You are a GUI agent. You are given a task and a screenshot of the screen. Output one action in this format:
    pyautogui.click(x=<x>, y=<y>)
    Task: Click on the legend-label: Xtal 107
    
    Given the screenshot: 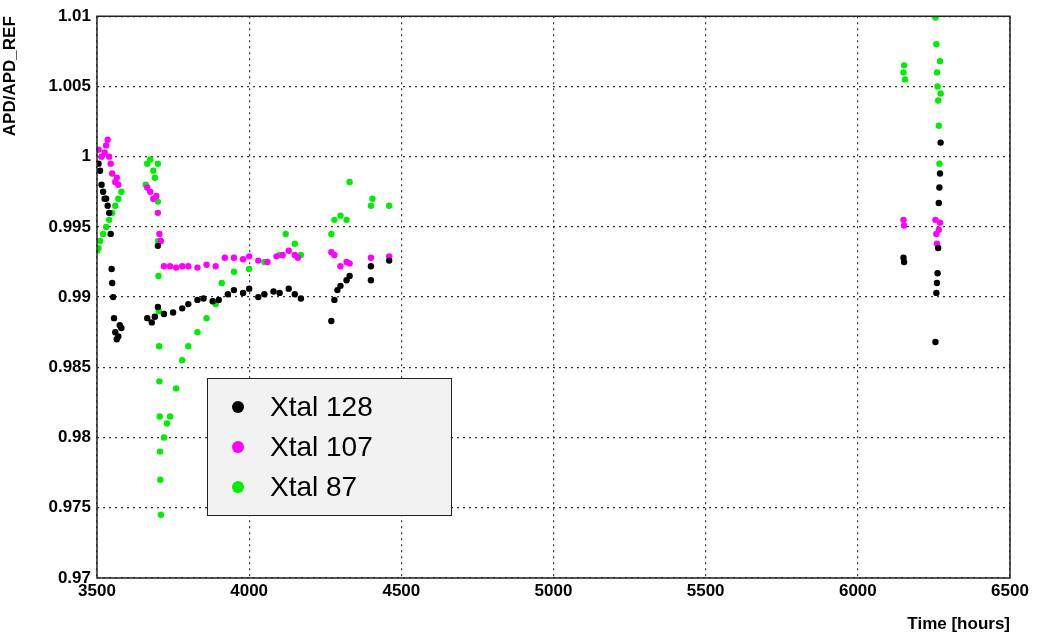 What is the action you would take?
    pyautogui.click(x=321, y=447)
    